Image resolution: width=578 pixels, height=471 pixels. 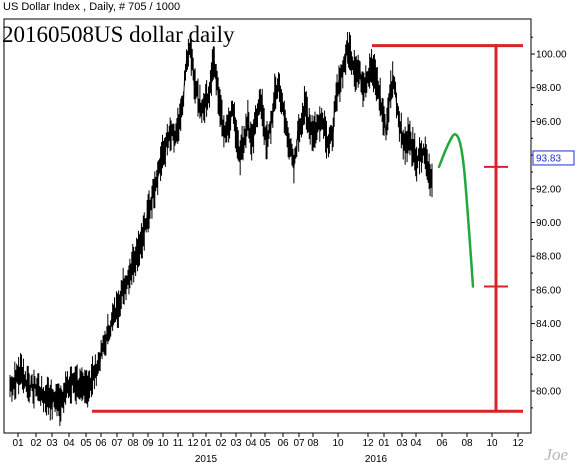 What do you see at coordinates (548, 158) in the screenshot?
I see `current-value-label: 93.83` at bounding box center [548, 158].